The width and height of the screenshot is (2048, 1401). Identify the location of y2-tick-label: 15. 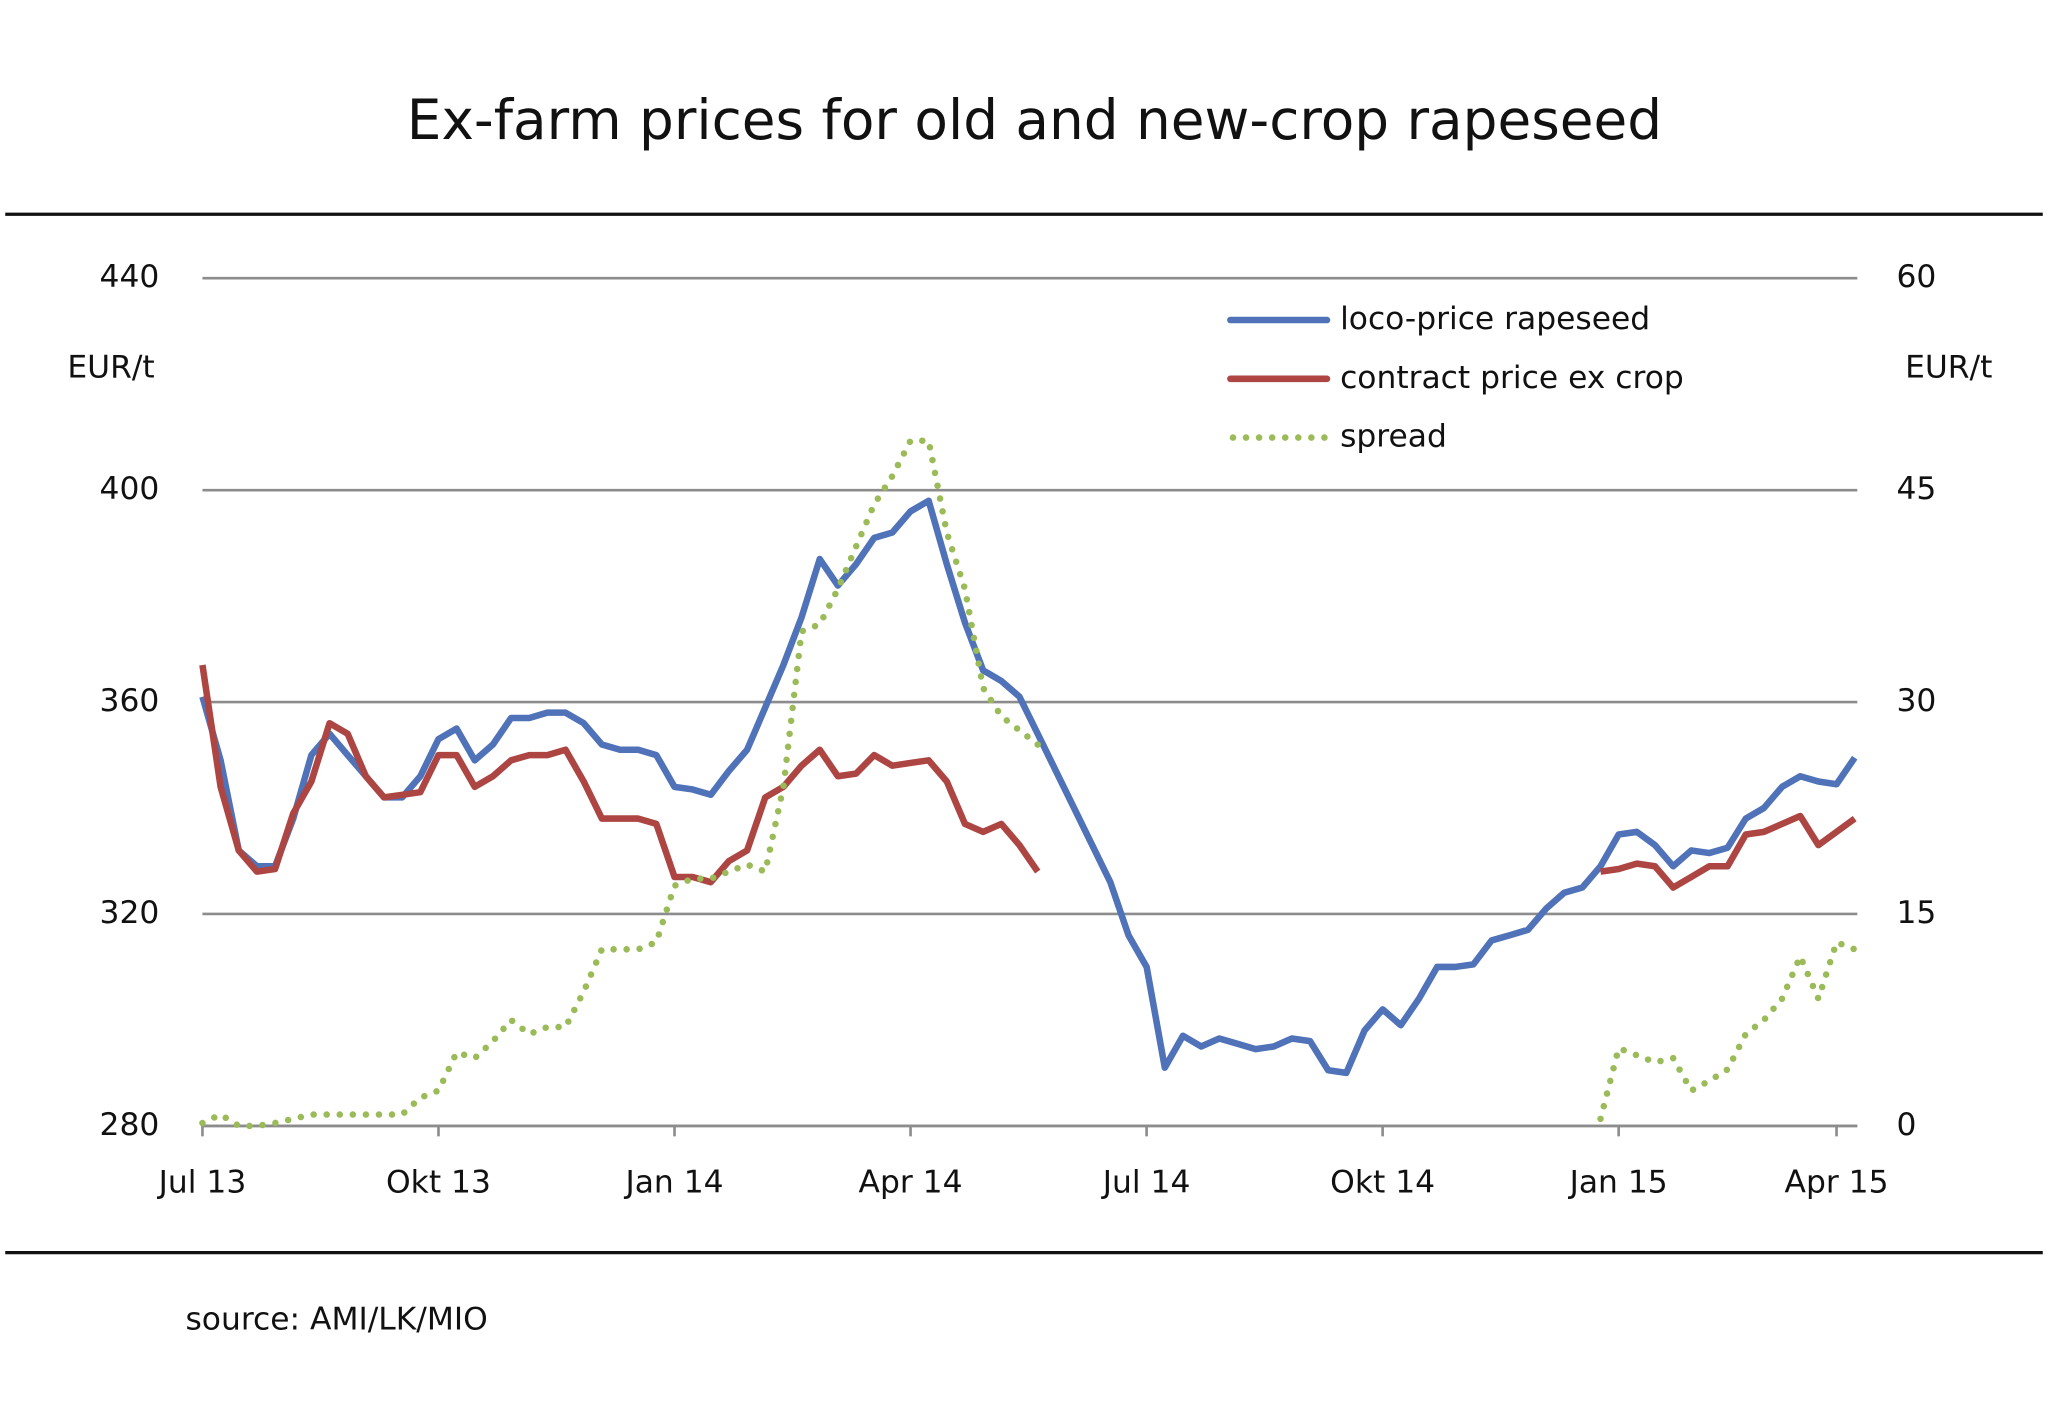
(1916, 913).